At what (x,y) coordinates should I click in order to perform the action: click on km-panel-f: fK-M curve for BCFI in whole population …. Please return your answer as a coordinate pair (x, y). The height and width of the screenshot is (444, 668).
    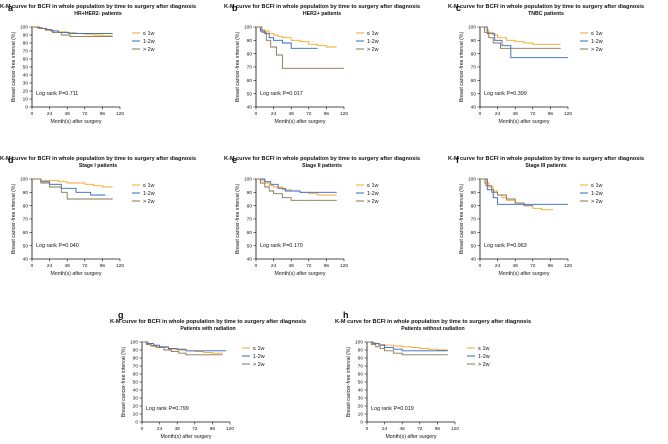
    Looking at the image, I should click on (546, 216).